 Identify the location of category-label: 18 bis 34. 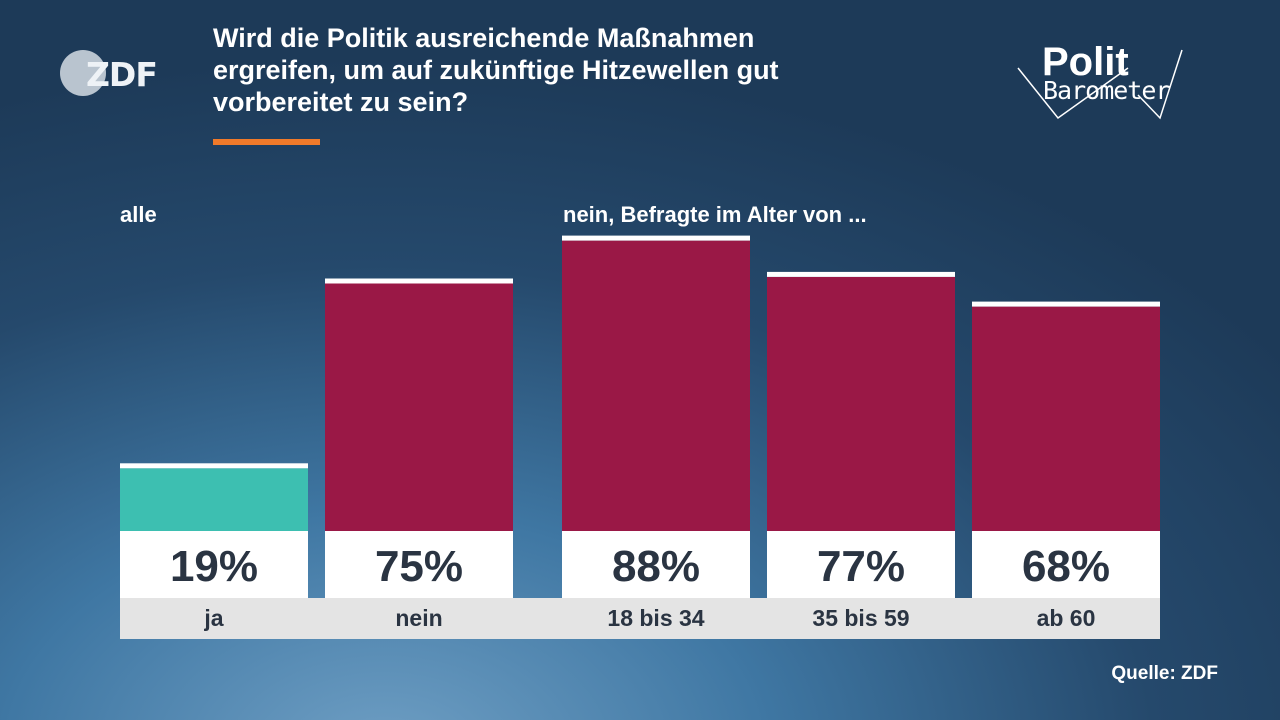
(655, 618).